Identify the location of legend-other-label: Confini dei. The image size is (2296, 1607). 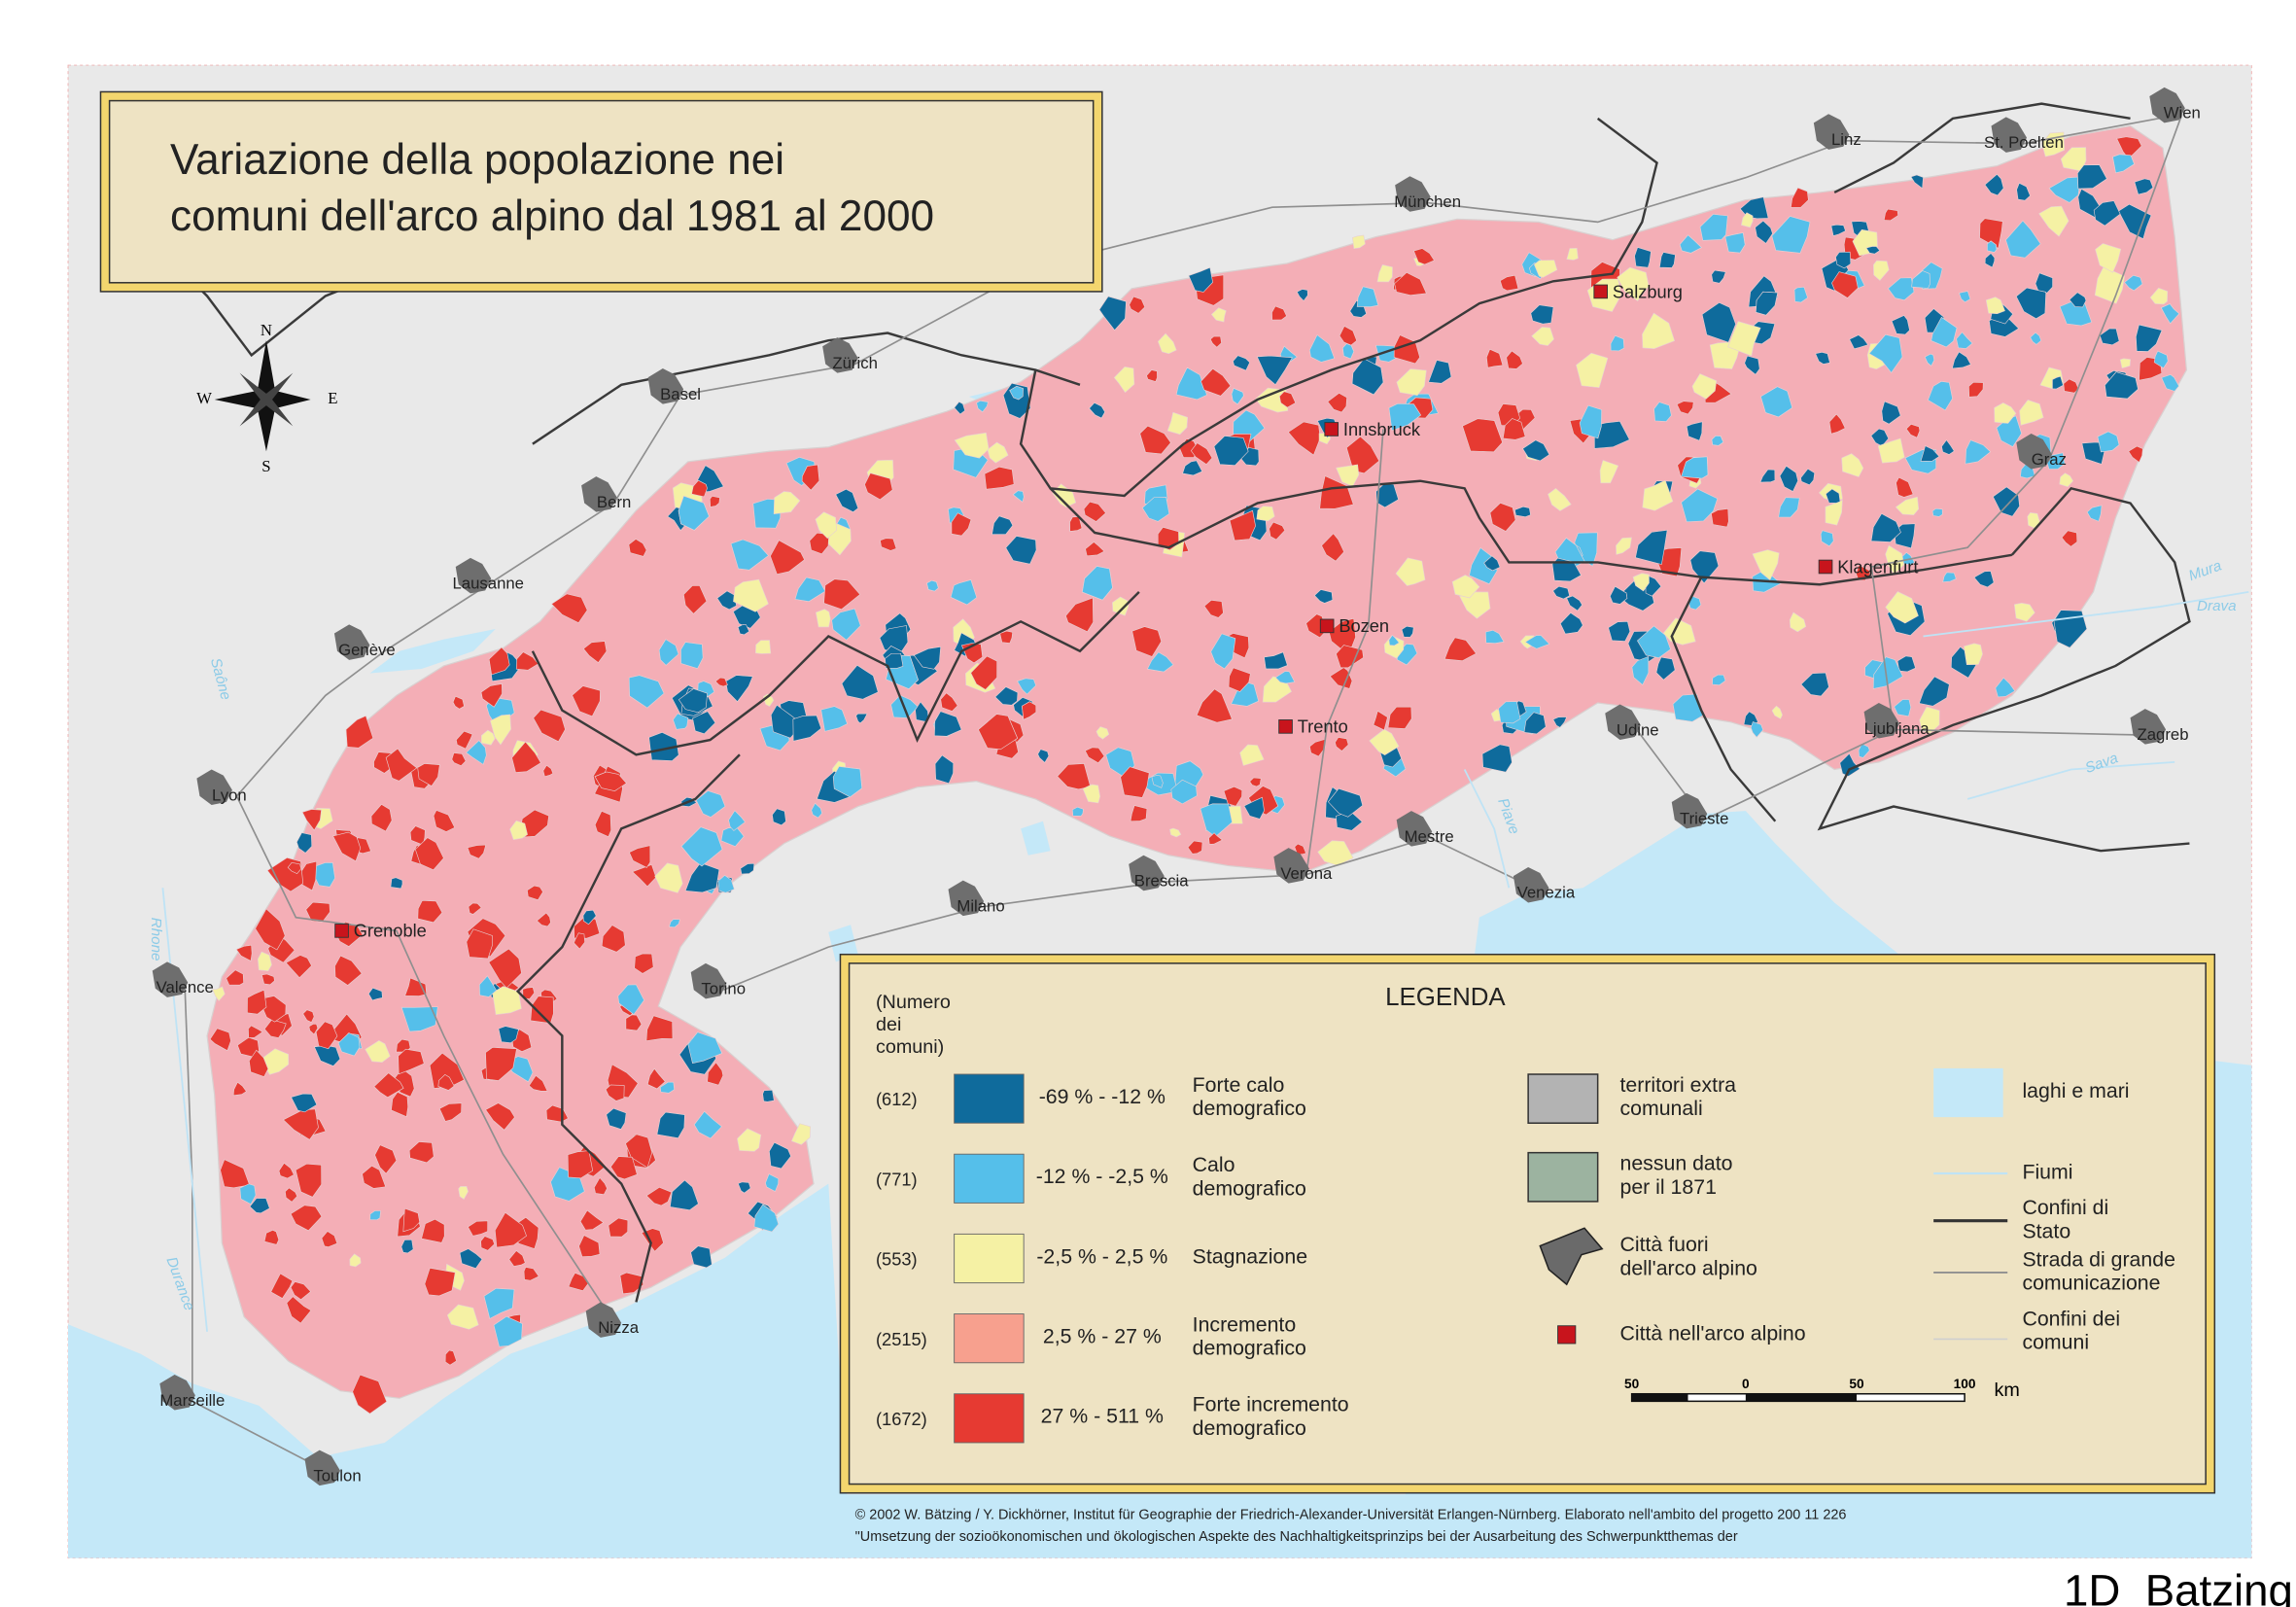
(2071, 1318).